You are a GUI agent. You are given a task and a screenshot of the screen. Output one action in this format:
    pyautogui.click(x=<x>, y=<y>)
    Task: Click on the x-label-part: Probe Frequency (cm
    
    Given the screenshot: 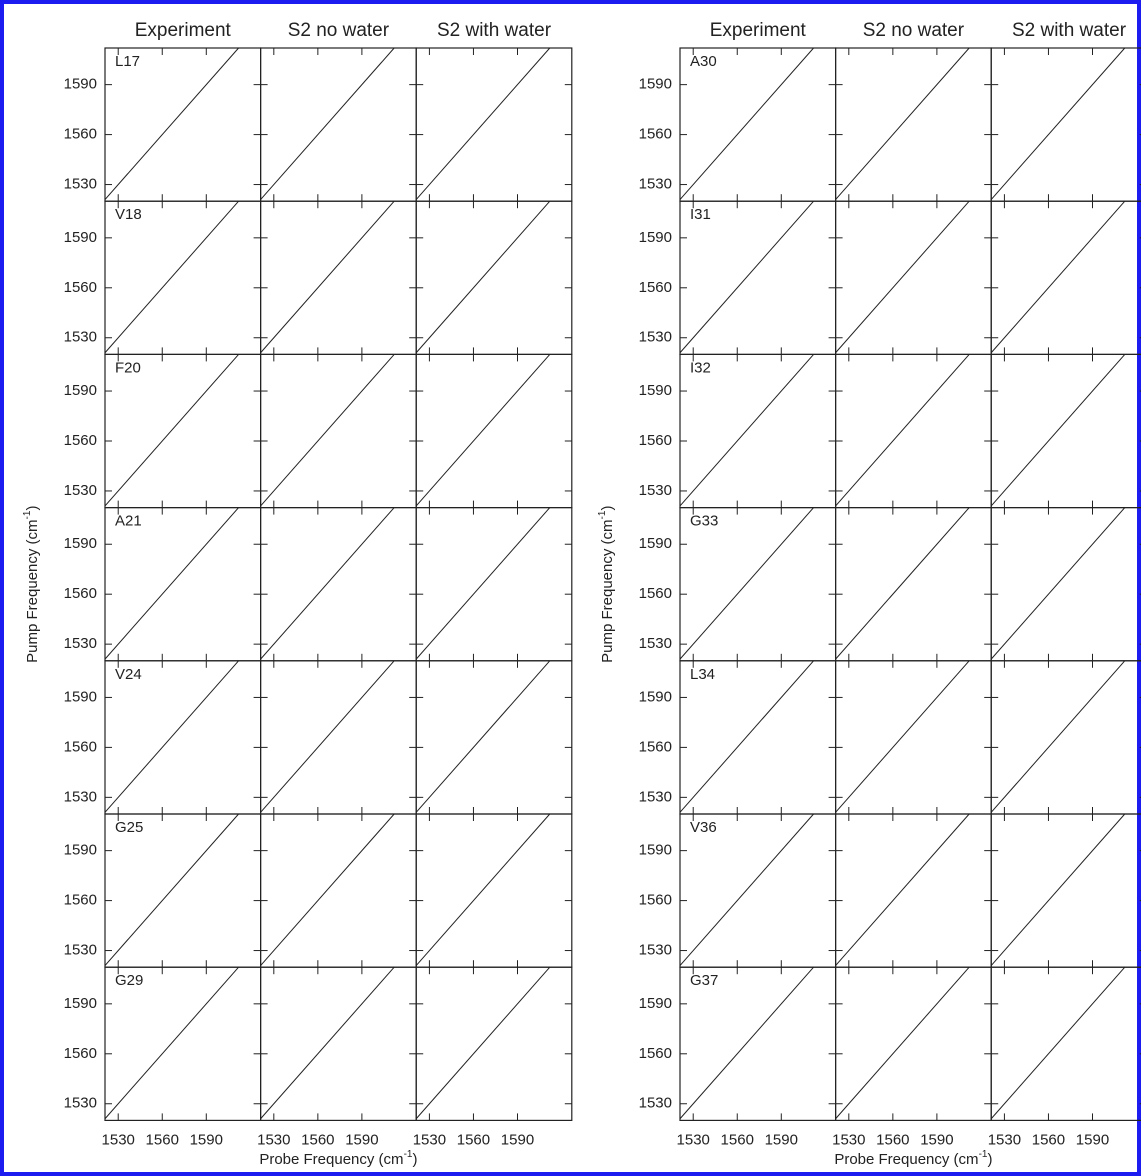 What is the action you would take?
    pyautogui.click(x=906, y=1159)
    